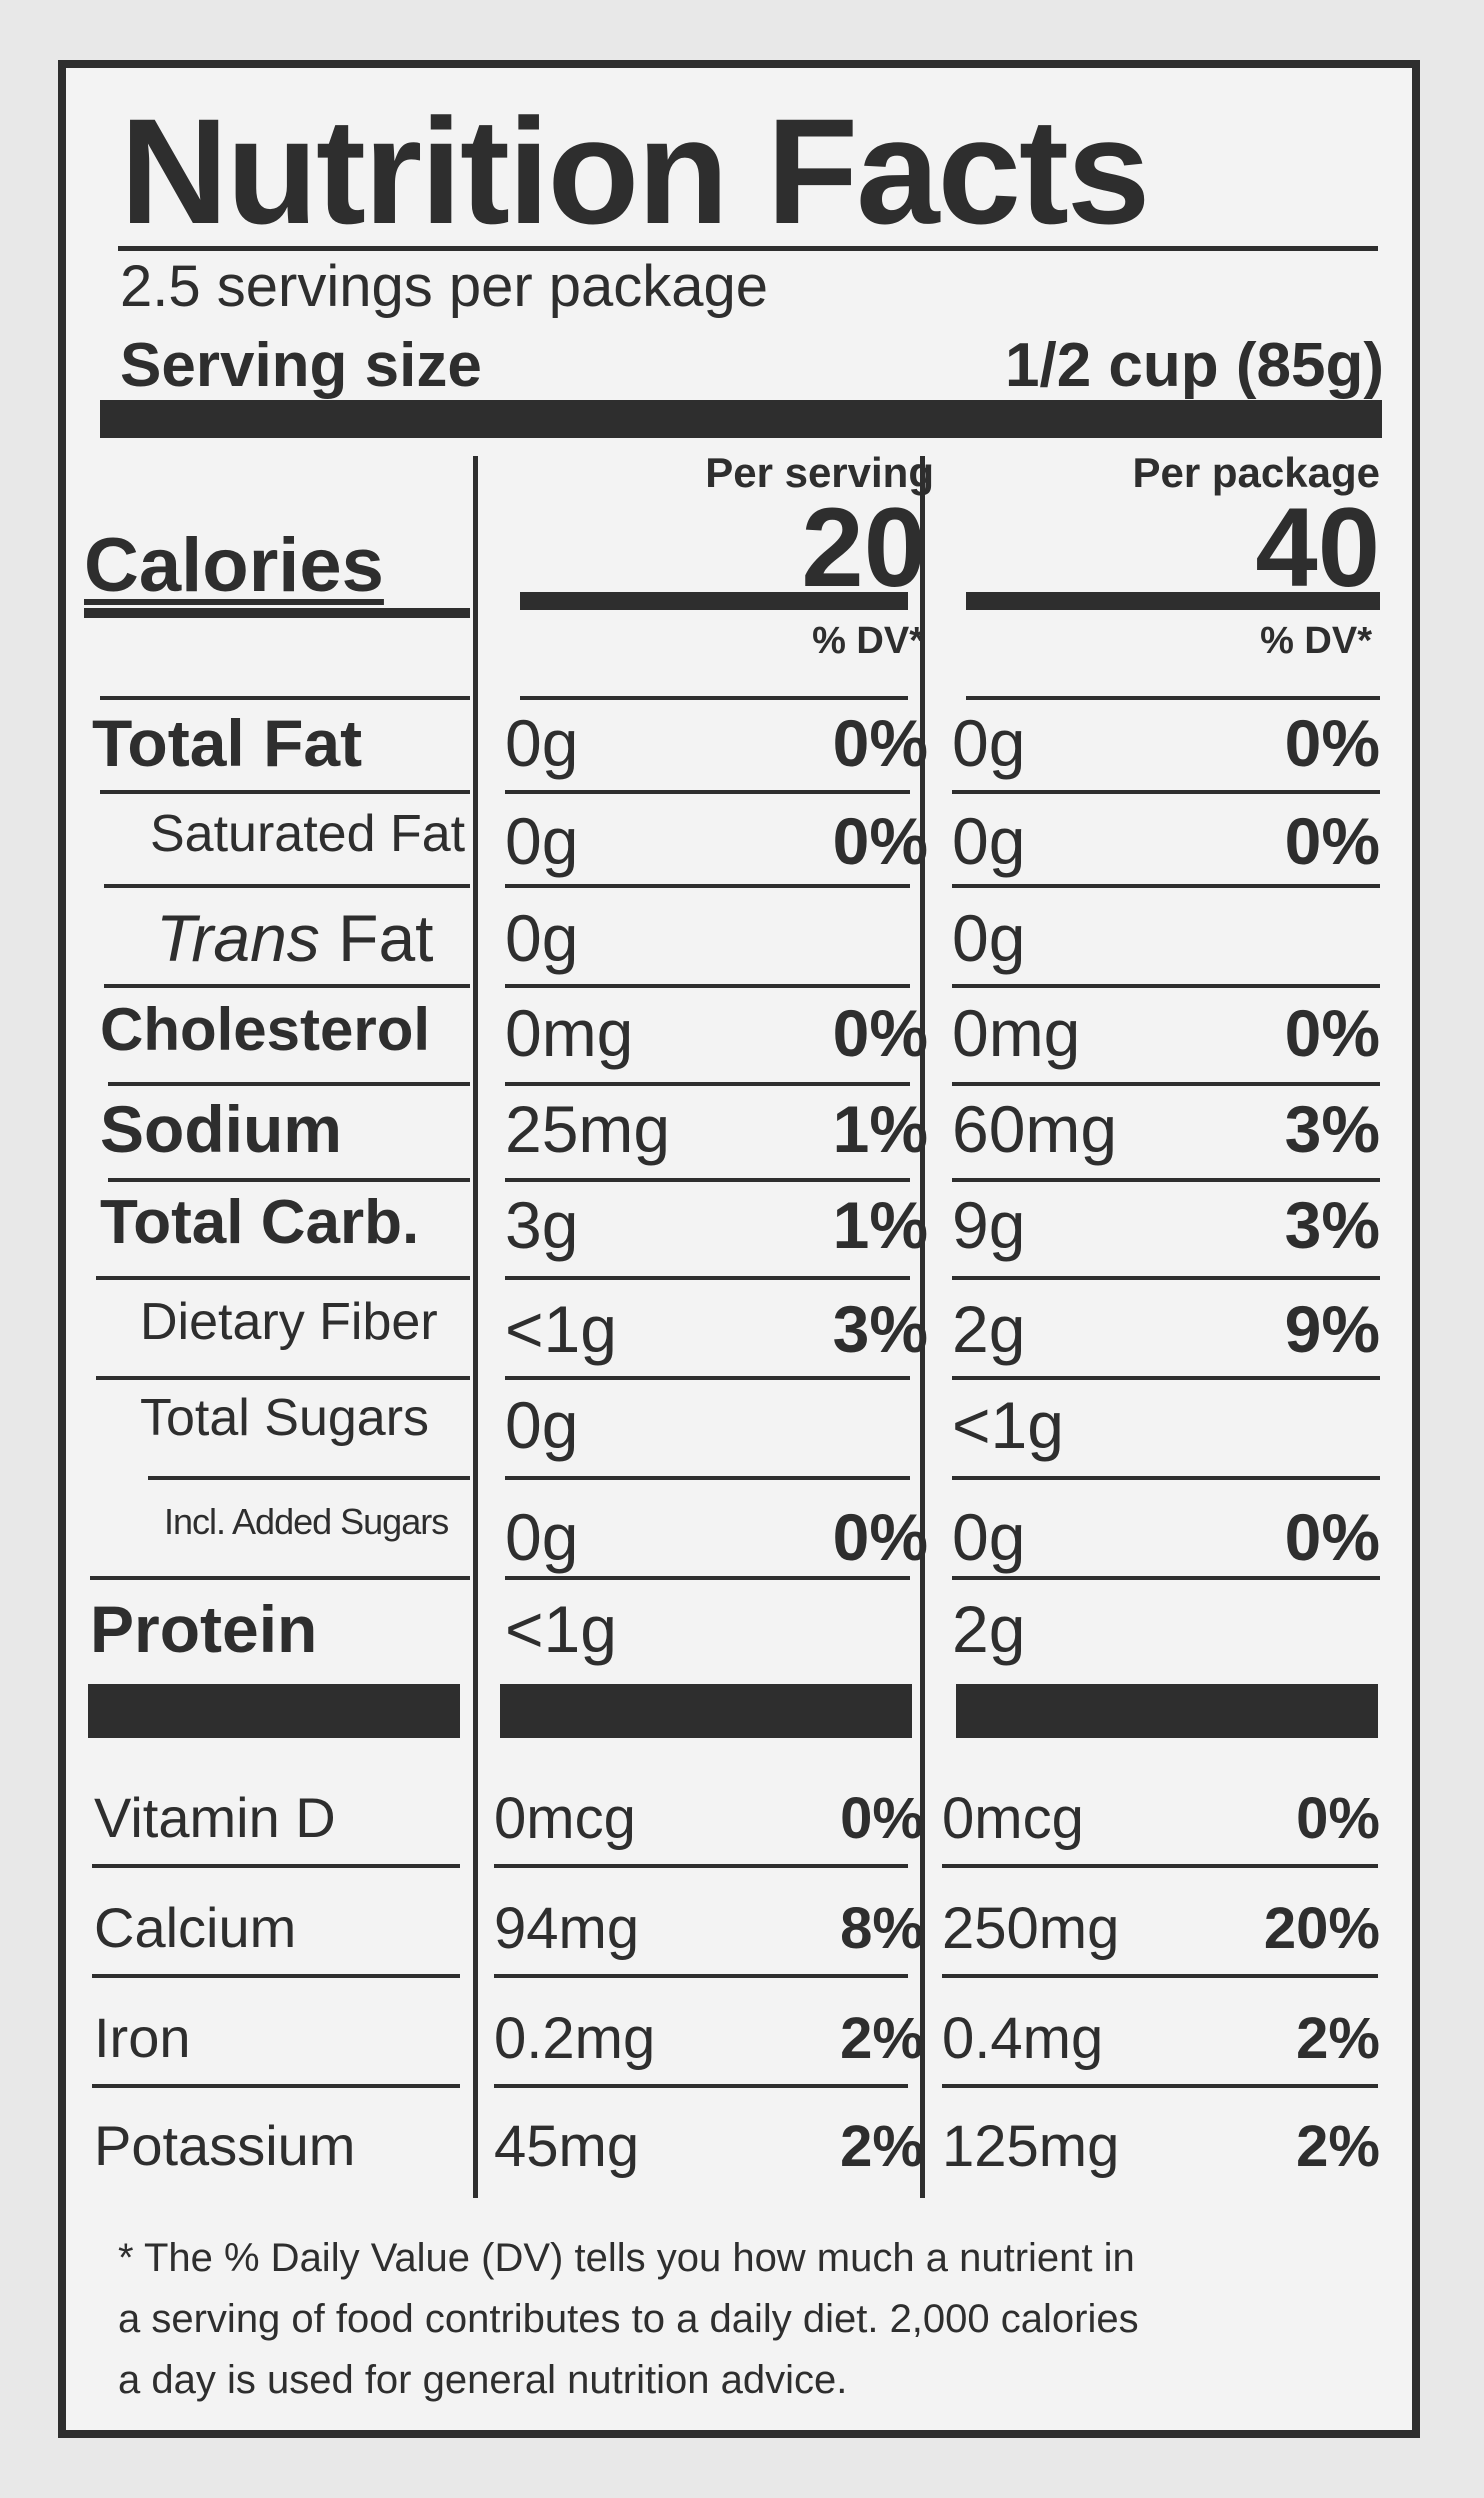 The image size is (1484, 2498). I want to click on vitamin-serving-dv: 8%, so click(882, 1928).